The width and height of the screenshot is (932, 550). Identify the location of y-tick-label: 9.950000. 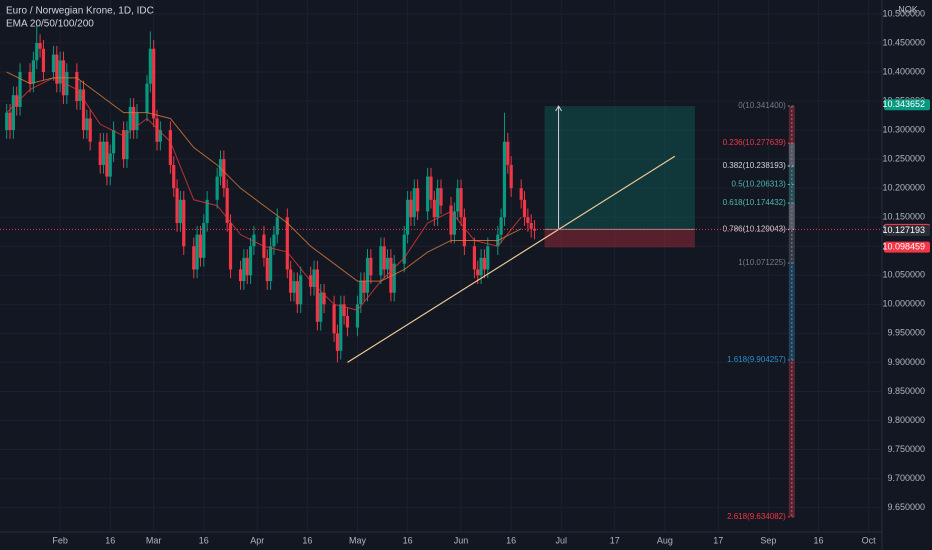
(906, 333).